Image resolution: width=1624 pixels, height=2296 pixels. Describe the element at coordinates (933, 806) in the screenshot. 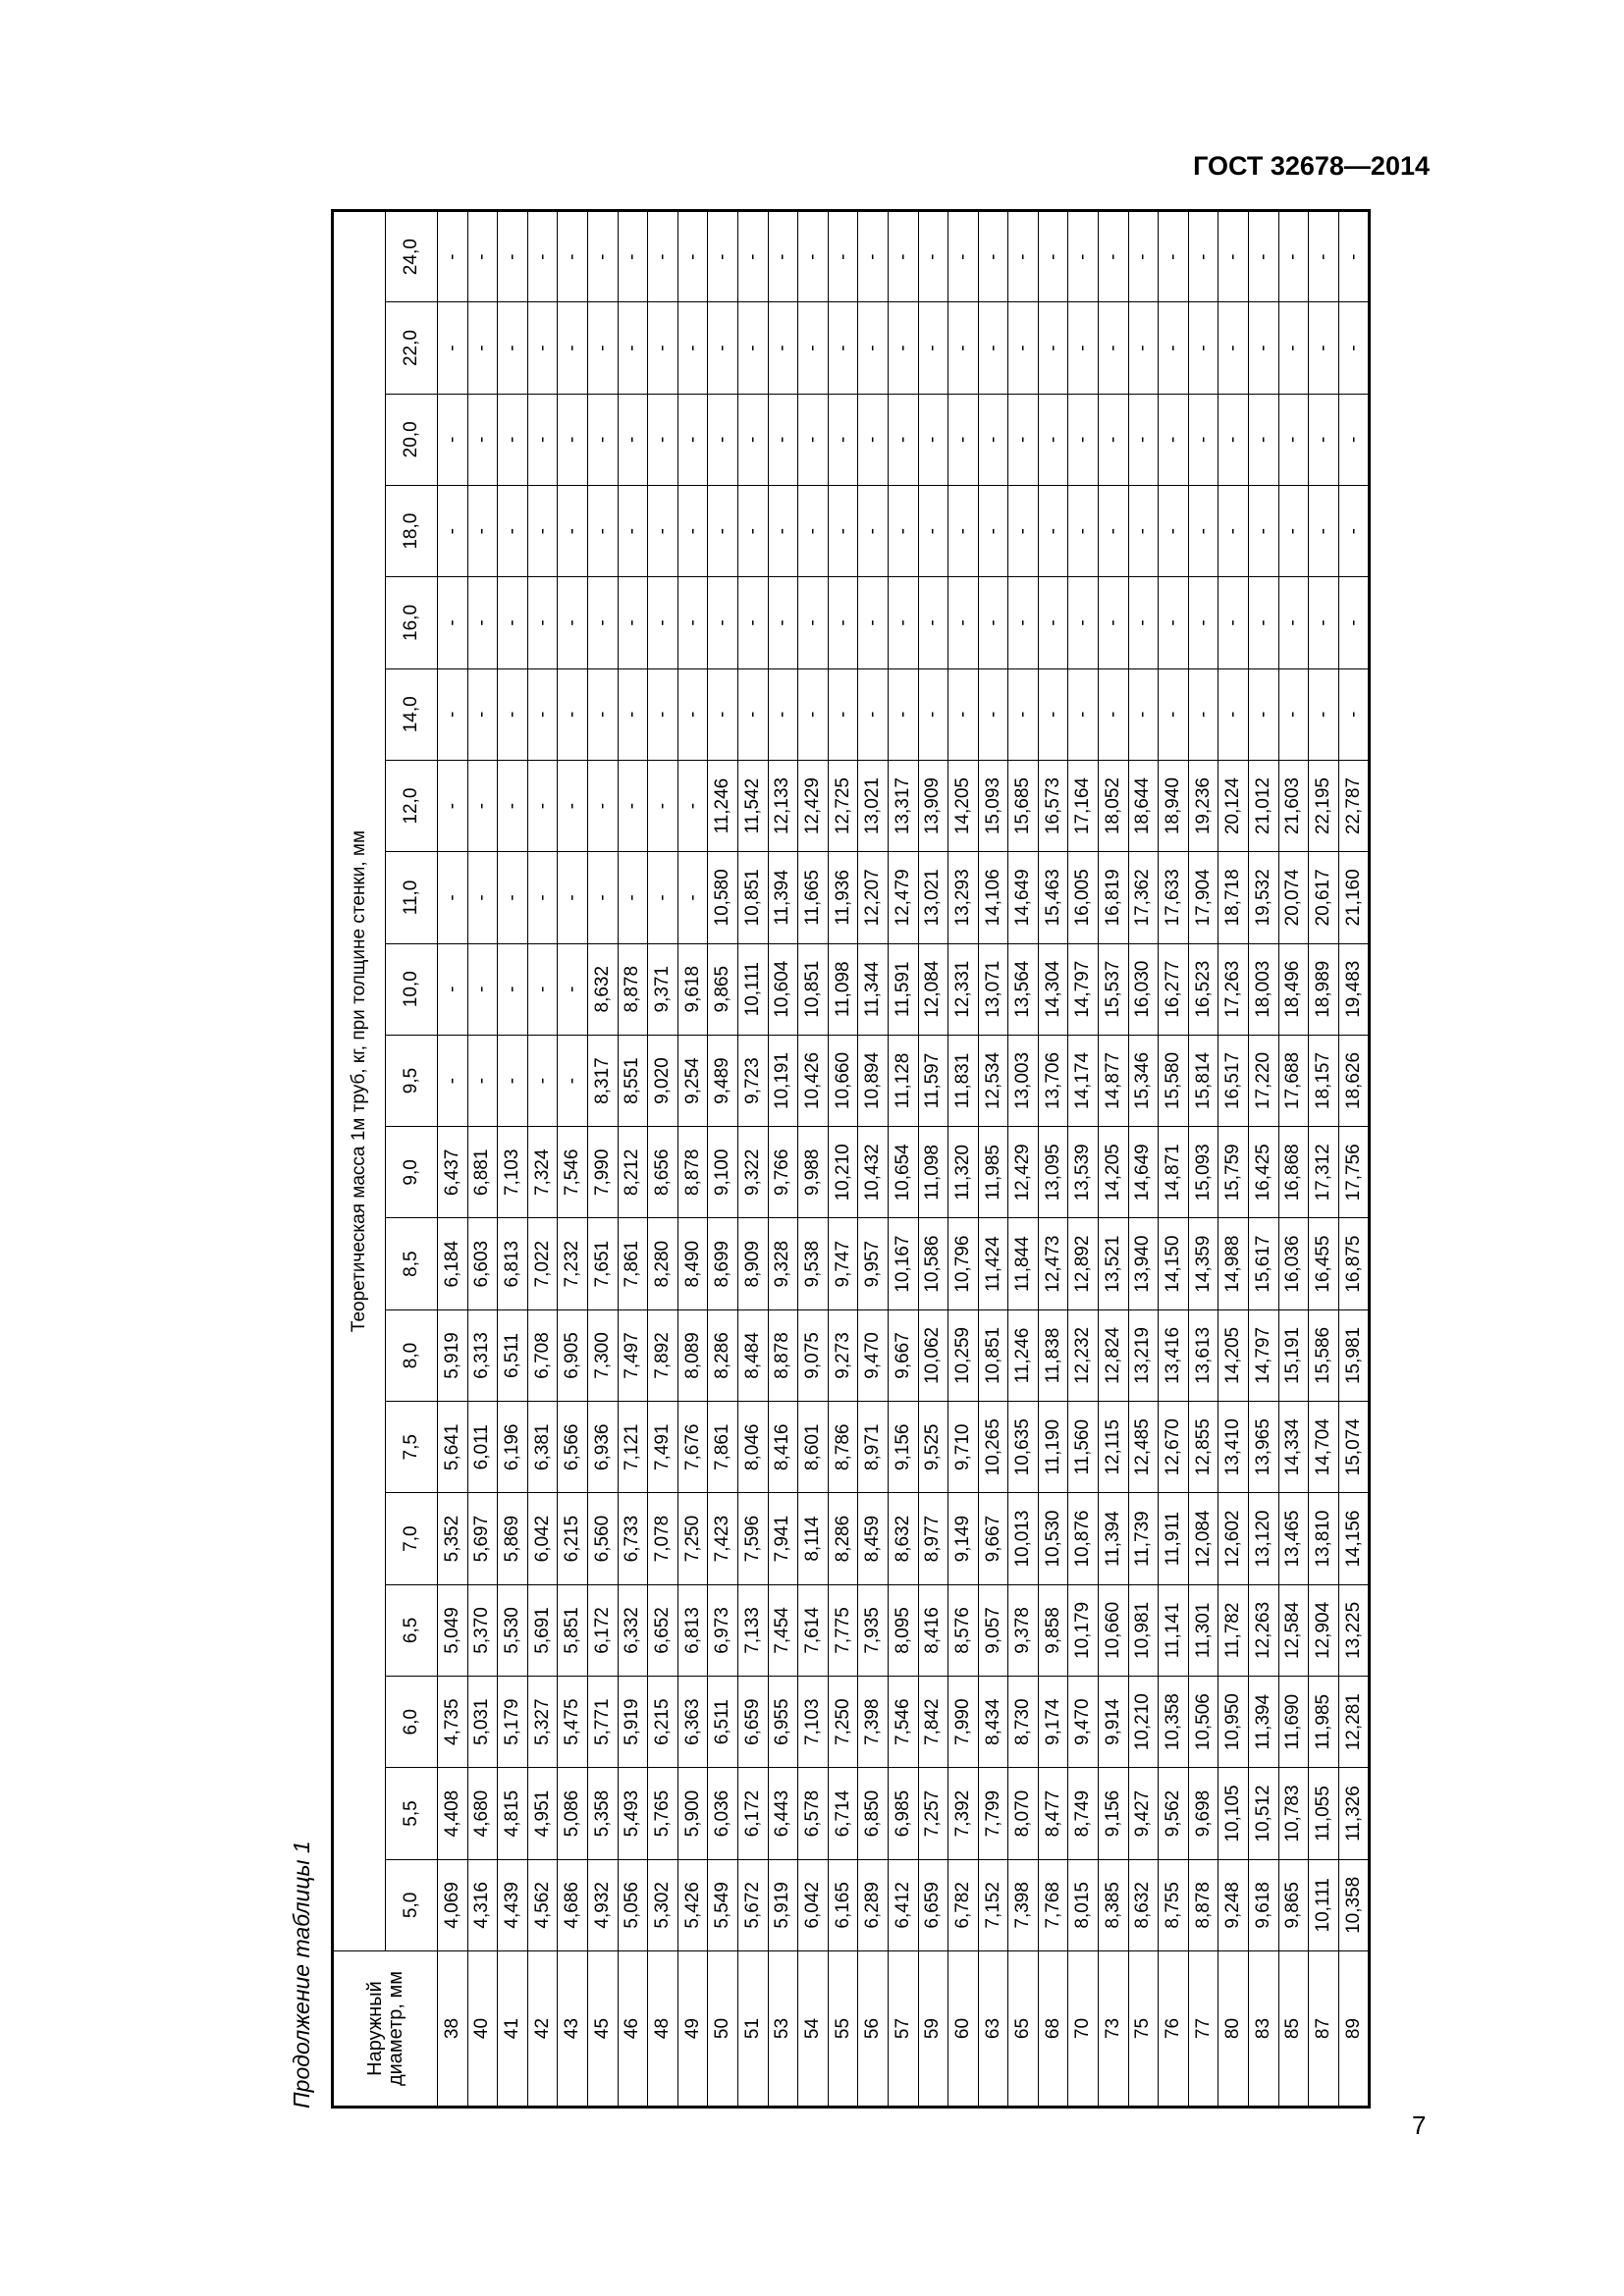

I see `mass-cell: 13,909` at that location.